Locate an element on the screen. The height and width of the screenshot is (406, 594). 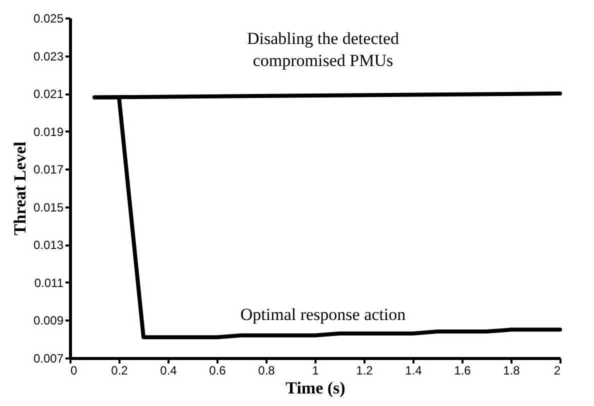
x-tick-label: 0.8 is located at coordinates (267, 371).